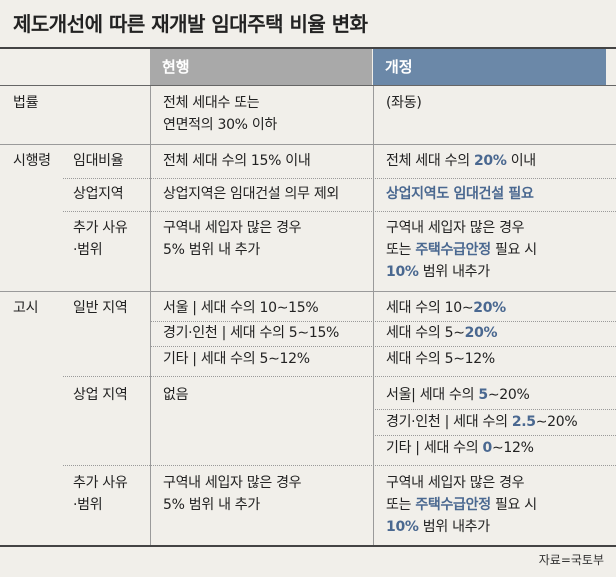 This screenshot has height=577, width=616. Describe the element at coordinates (100, 483) in the screenshot. I see `notice-extra-label-1: 추가 사유` at that location.